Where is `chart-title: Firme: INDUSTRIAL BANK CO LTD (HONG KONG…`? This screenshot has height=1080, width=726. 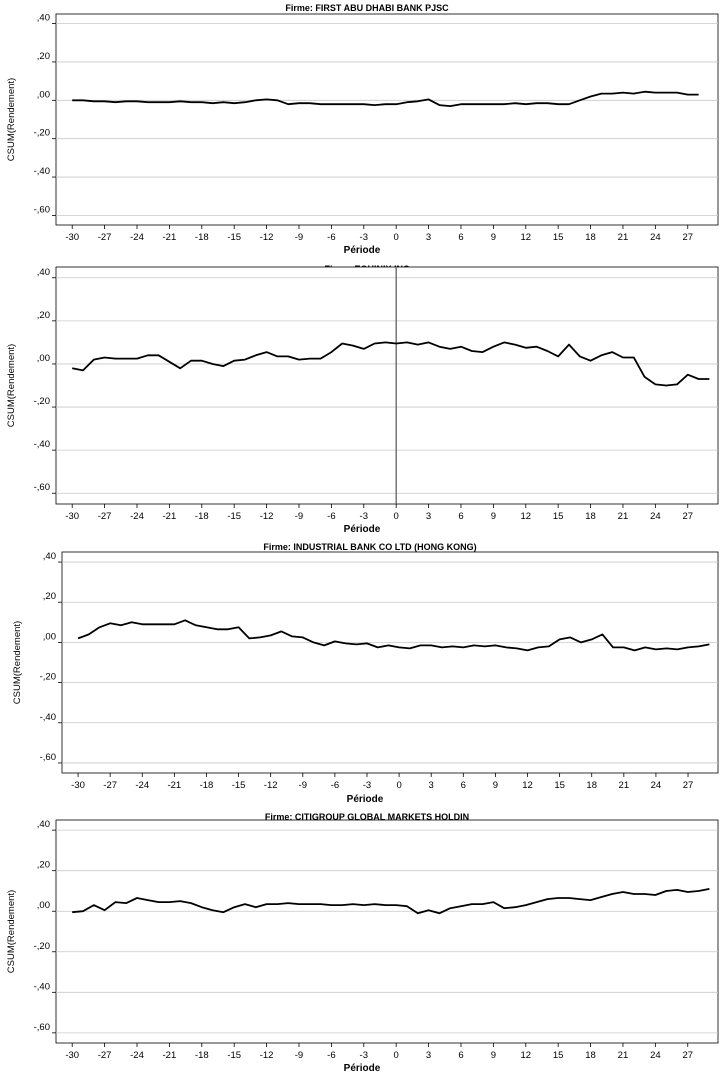
chart-title: Firme: INDUSTRIAL BANK CO LTD (HONG KONG… is located at coordinates (369, 547).